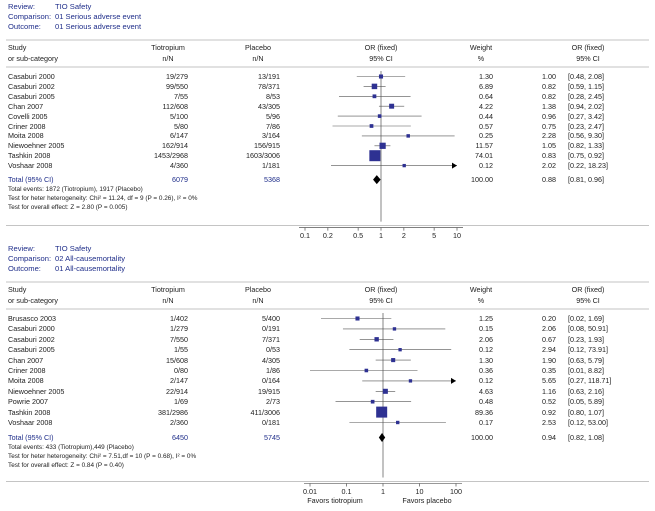  I want to click on total-or: 0.94, so click(549, 437).